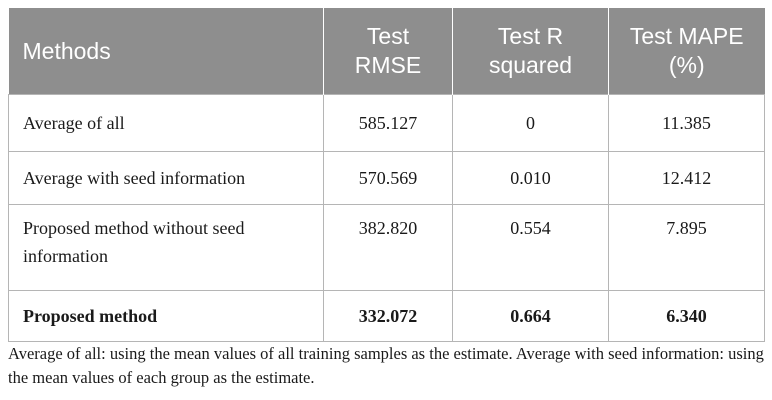 The height and width of the screenshot is (400, 772). Describe the element at coordinates (388, 36) in the screenshot. I see `header-test-rmse-line1: Test` at that location.